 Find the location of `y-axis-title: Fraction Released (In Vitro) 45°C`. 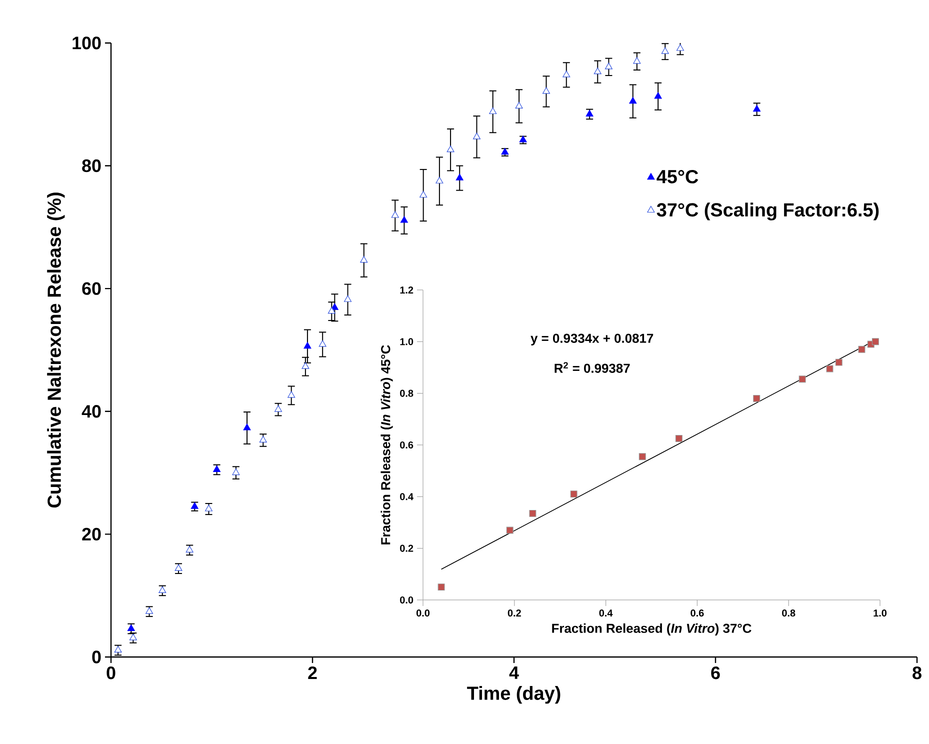

y-axis-title: Fraction Released (In Vitro) 45°C is located at coordinates (386, 444).